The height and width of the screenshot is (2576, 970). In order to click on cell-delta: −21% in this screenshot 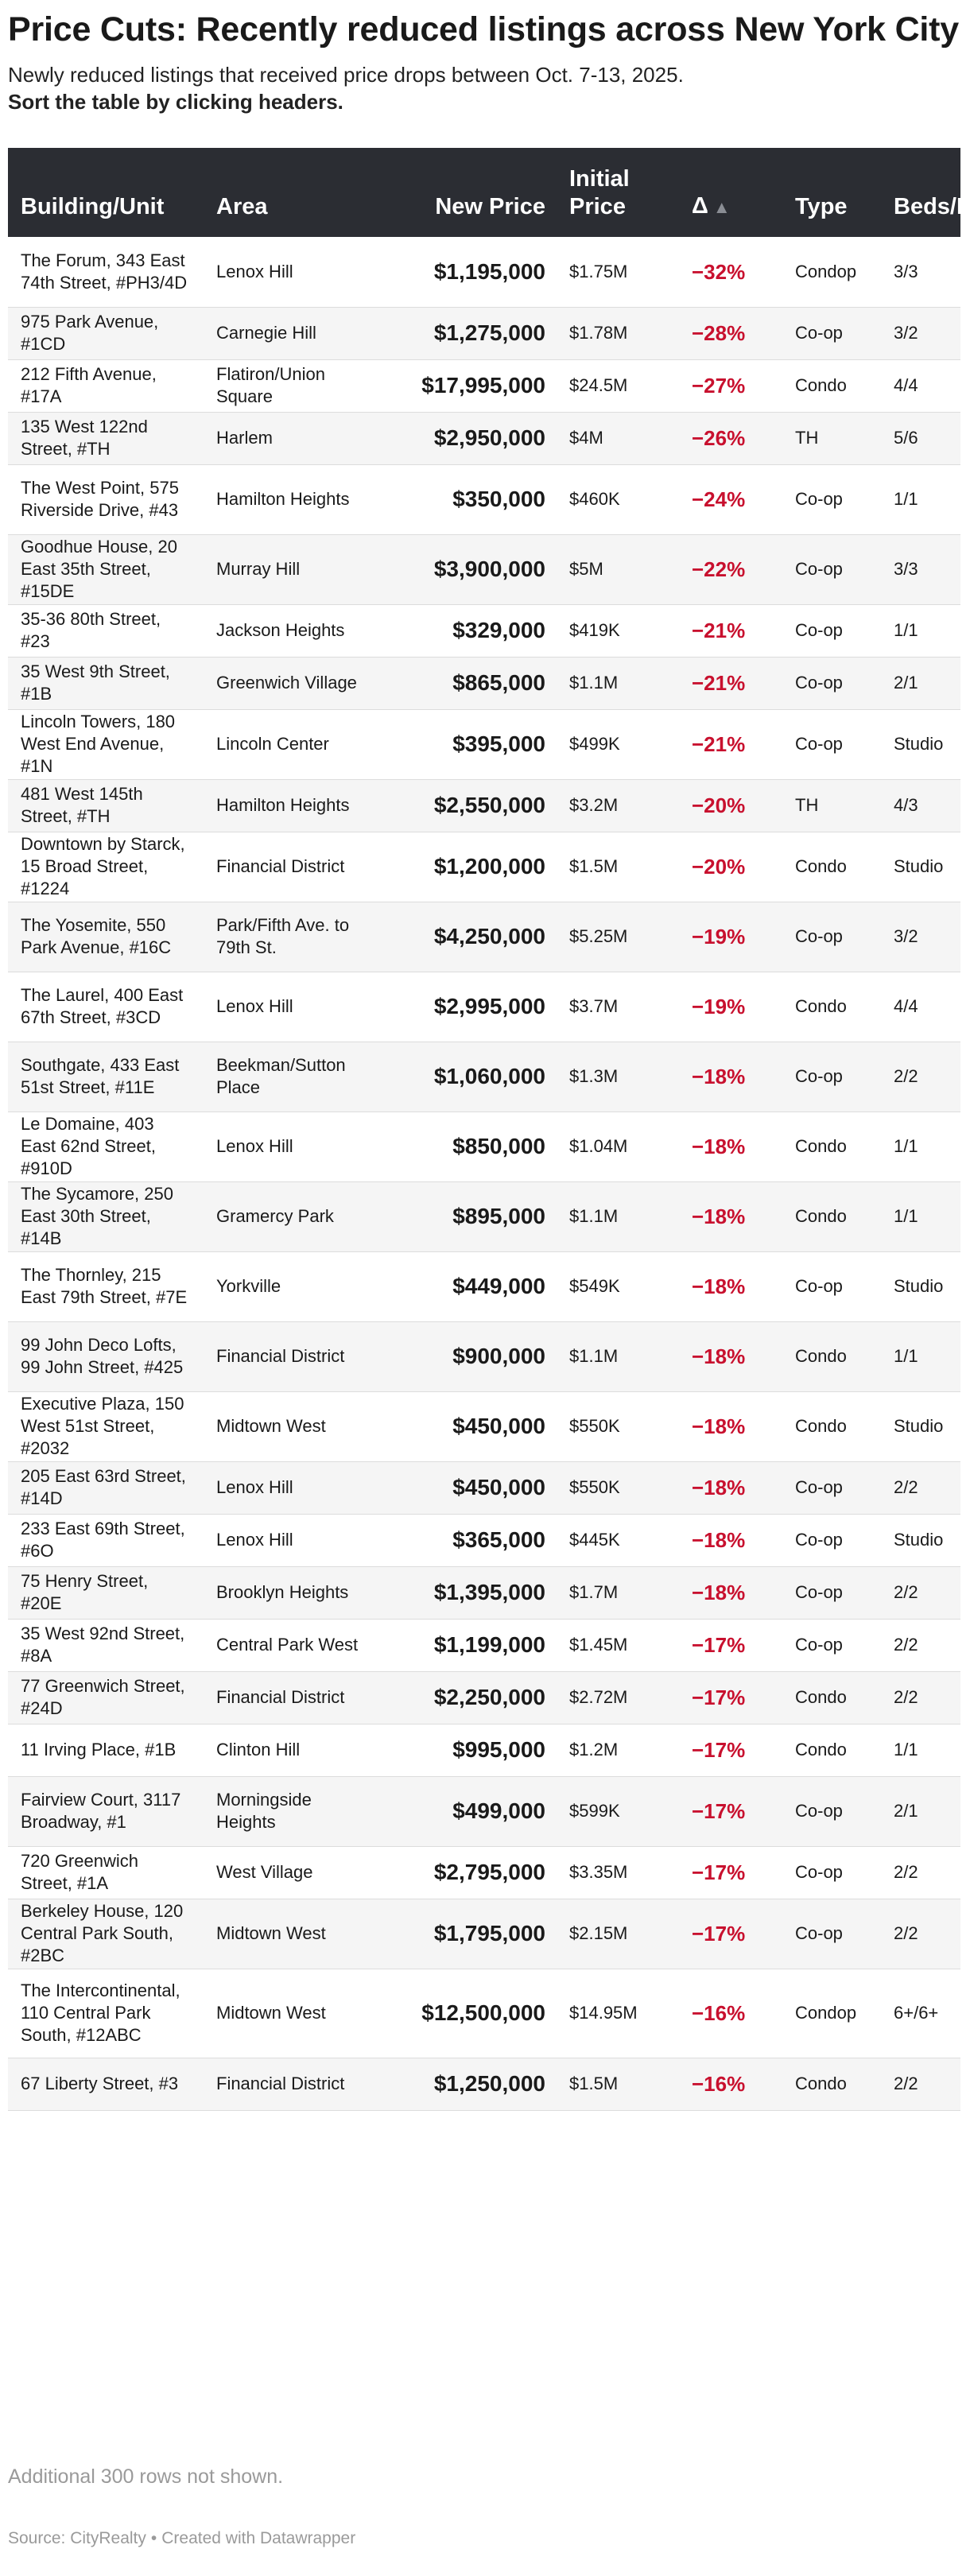, I will do `click(730, 631)`.